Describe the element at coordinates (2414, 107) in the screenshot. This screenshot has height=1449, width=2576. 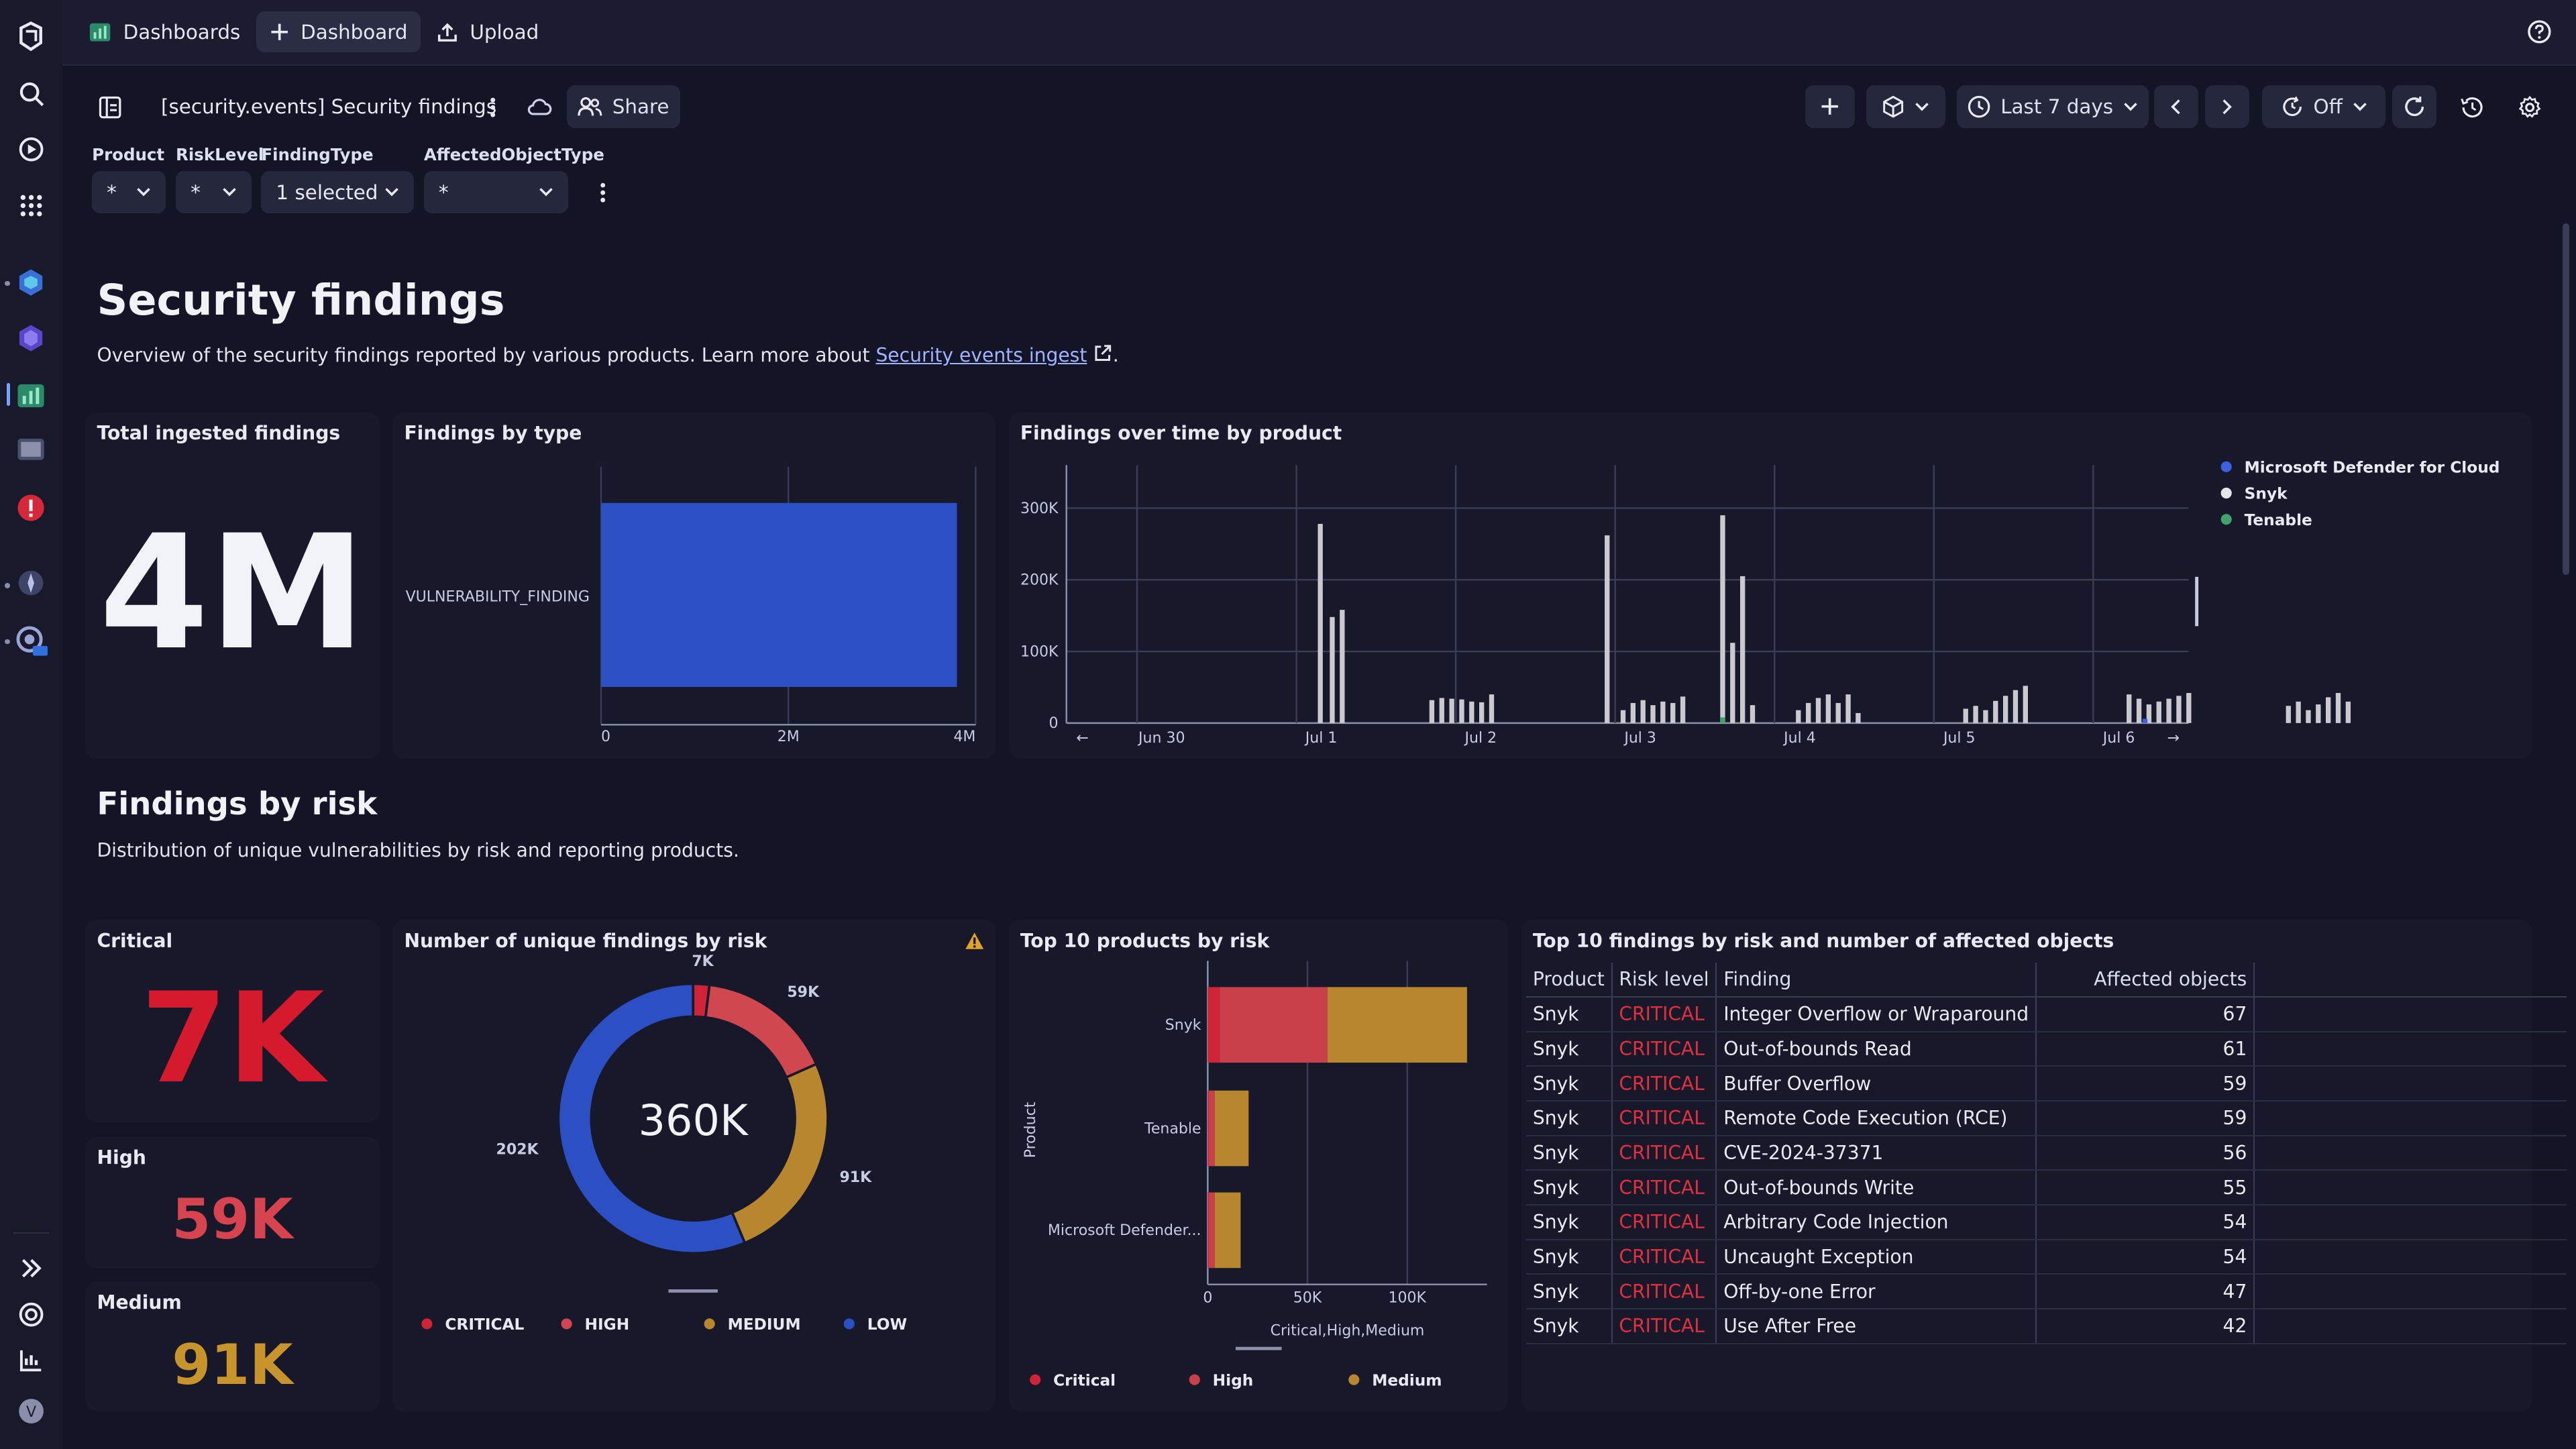
I see `refresh-button` at that location.